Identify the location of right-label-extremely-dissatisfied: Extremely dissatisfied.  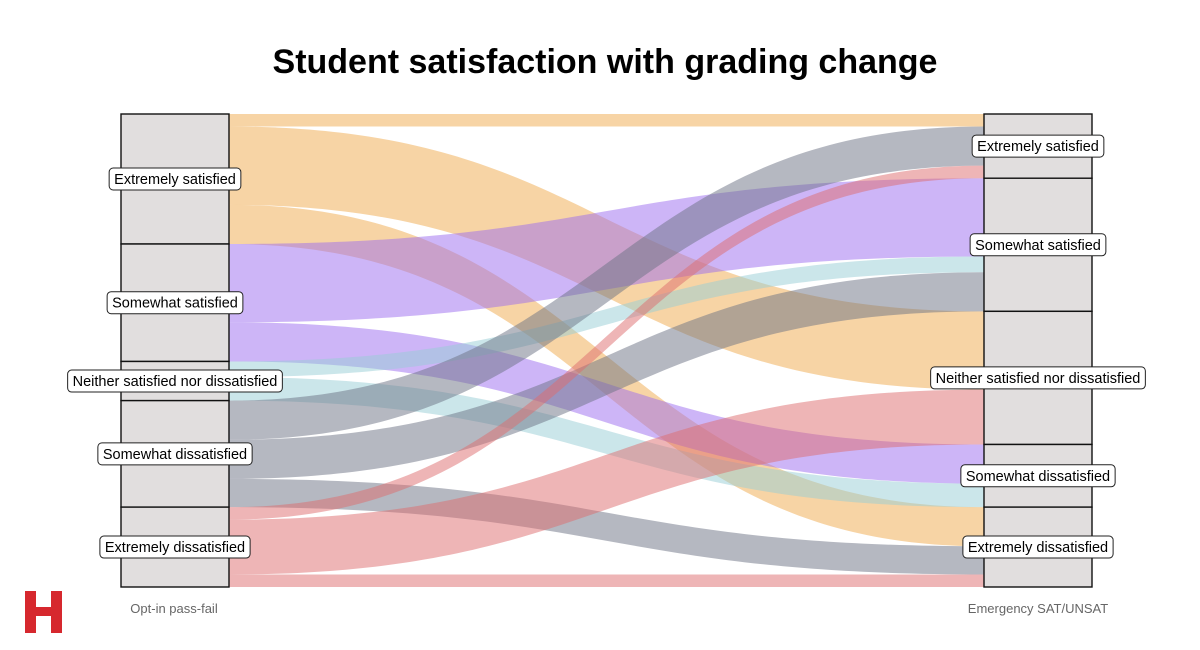
(1038, 547).